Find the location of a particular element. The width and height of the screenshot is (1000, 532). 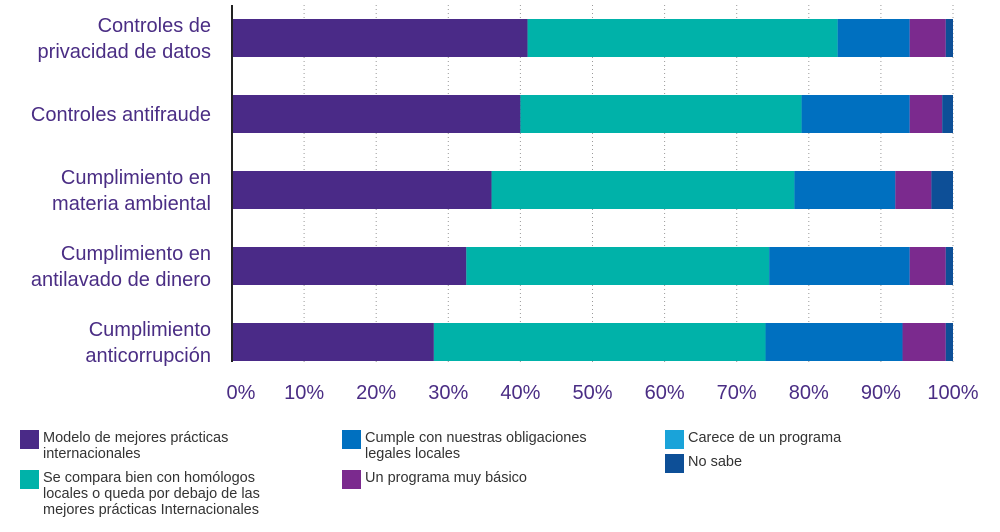

legend-item-basic-program: Un programa muy básico is located at coordinates (434, 479).